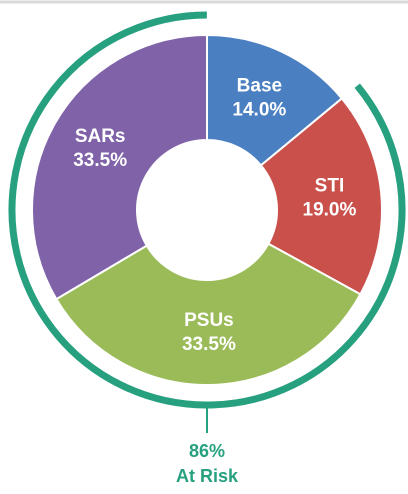  What do you see at coordinates (259, 86) in the screenshot?
I see `slice-name: Base` at bounding box center [259, 86].